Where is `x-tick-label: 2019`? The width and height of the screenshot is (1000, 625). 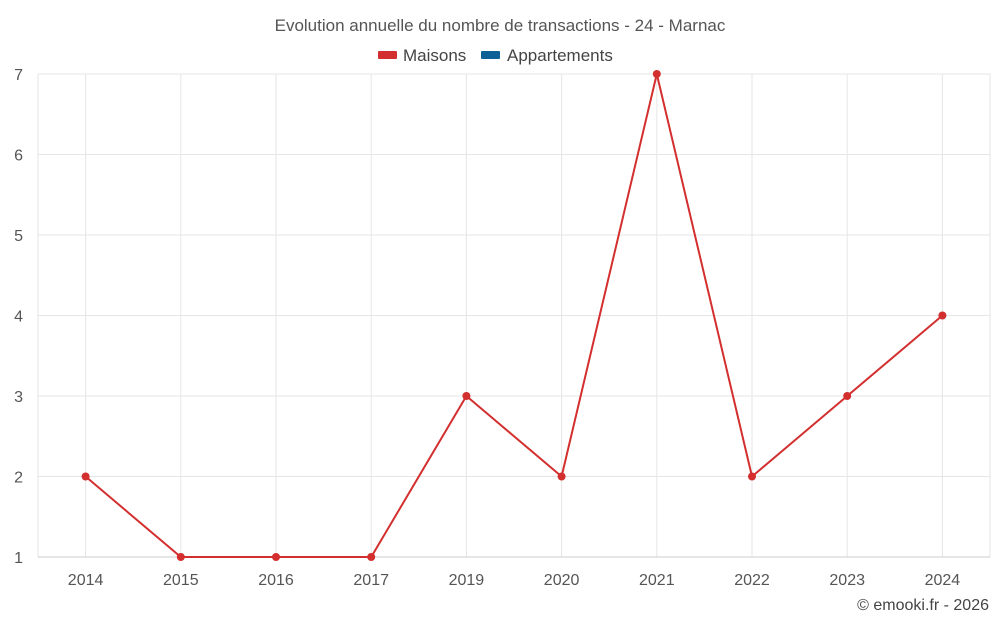
x-tick-label: 2019 is located at coordinates (467, 580).